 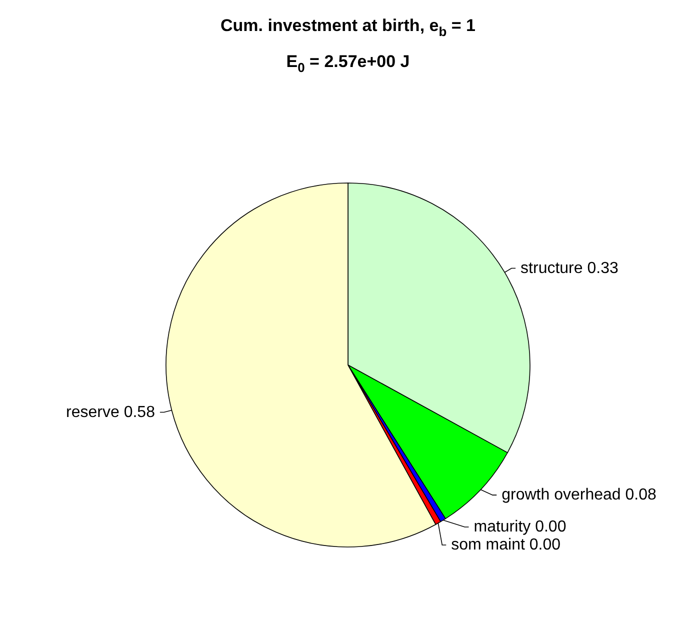 What do you see at coordinates (506, 545) in the screenshot?
I see `slice-label: som maint 0.00` at bounding box center [506, 545].